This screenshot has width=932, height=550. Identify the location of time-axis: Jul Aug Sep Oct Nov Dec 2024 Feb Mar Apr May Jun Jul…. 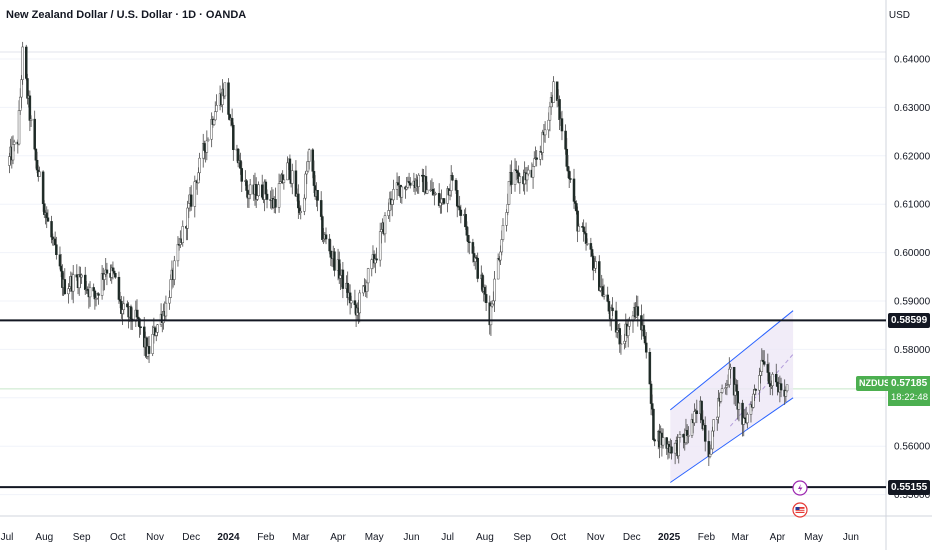
(430, 537).